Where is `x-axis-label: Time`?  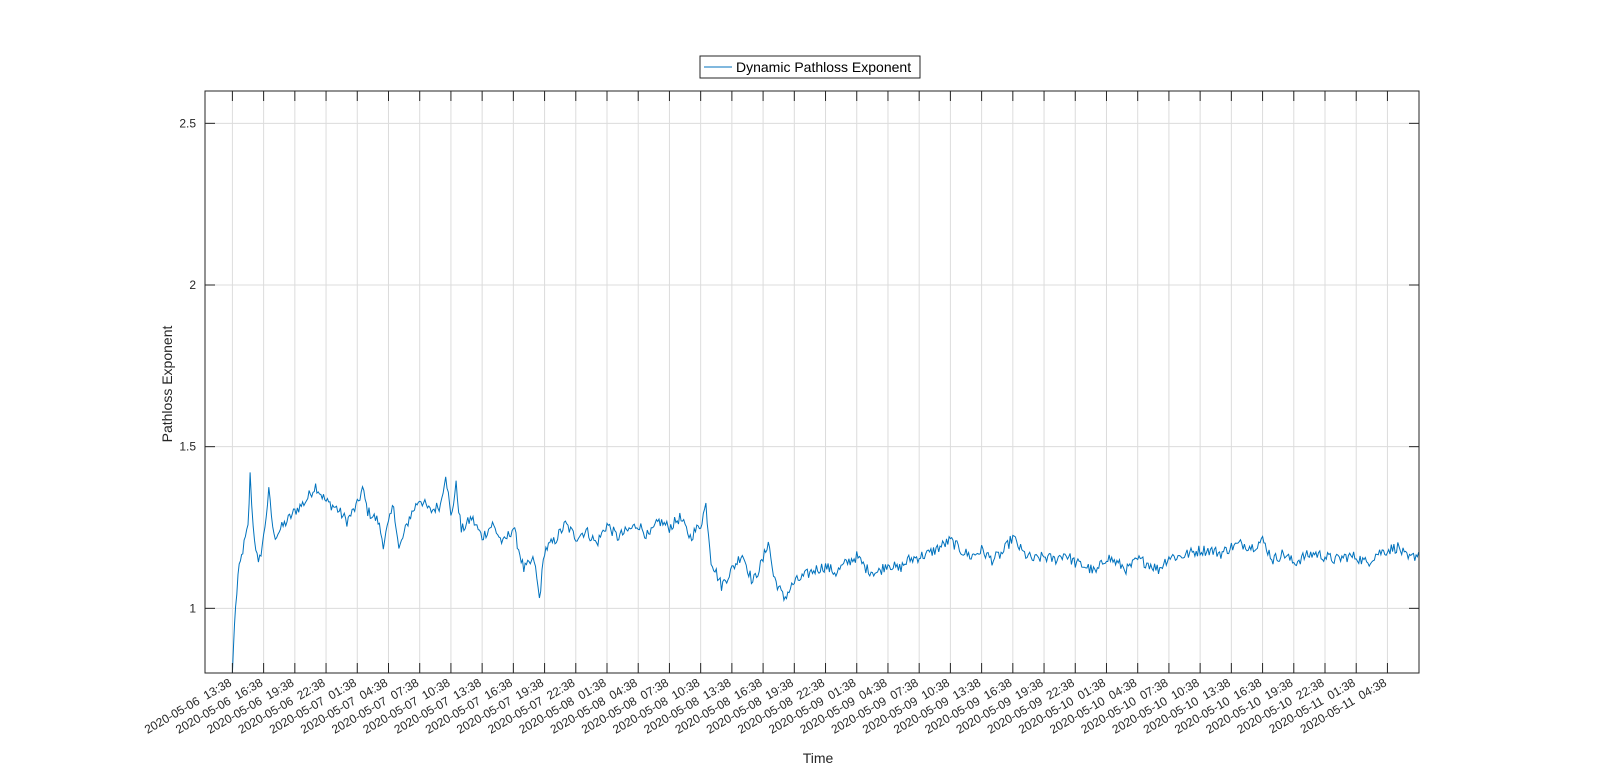
x-axis-label: Time is located at coordinates (818, 758).